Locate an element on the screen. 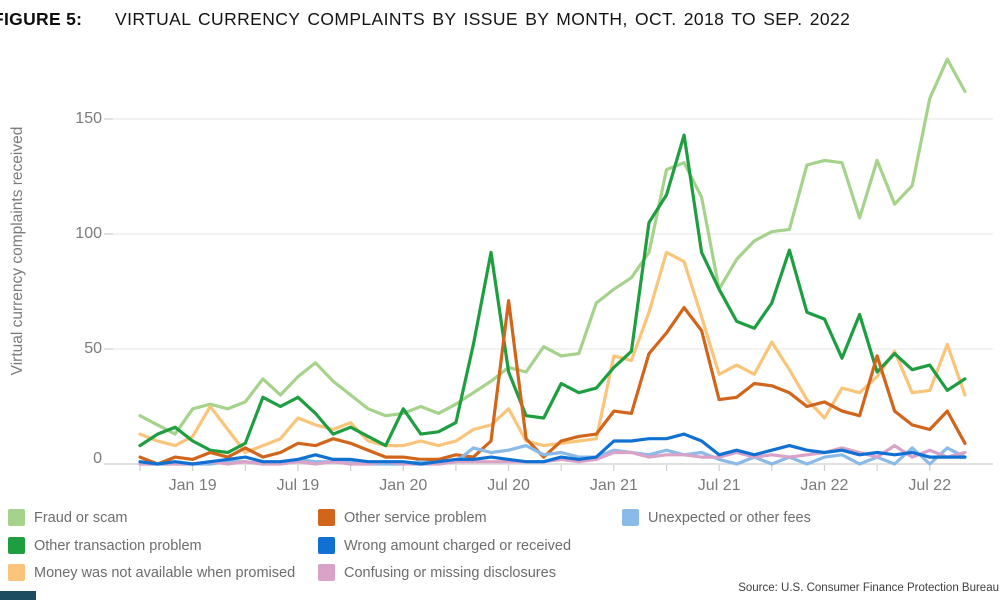 This screenshot has width=1000, height=600. x-tick-label-jul-22: Jul 22 is located at coordinates (930, 485).